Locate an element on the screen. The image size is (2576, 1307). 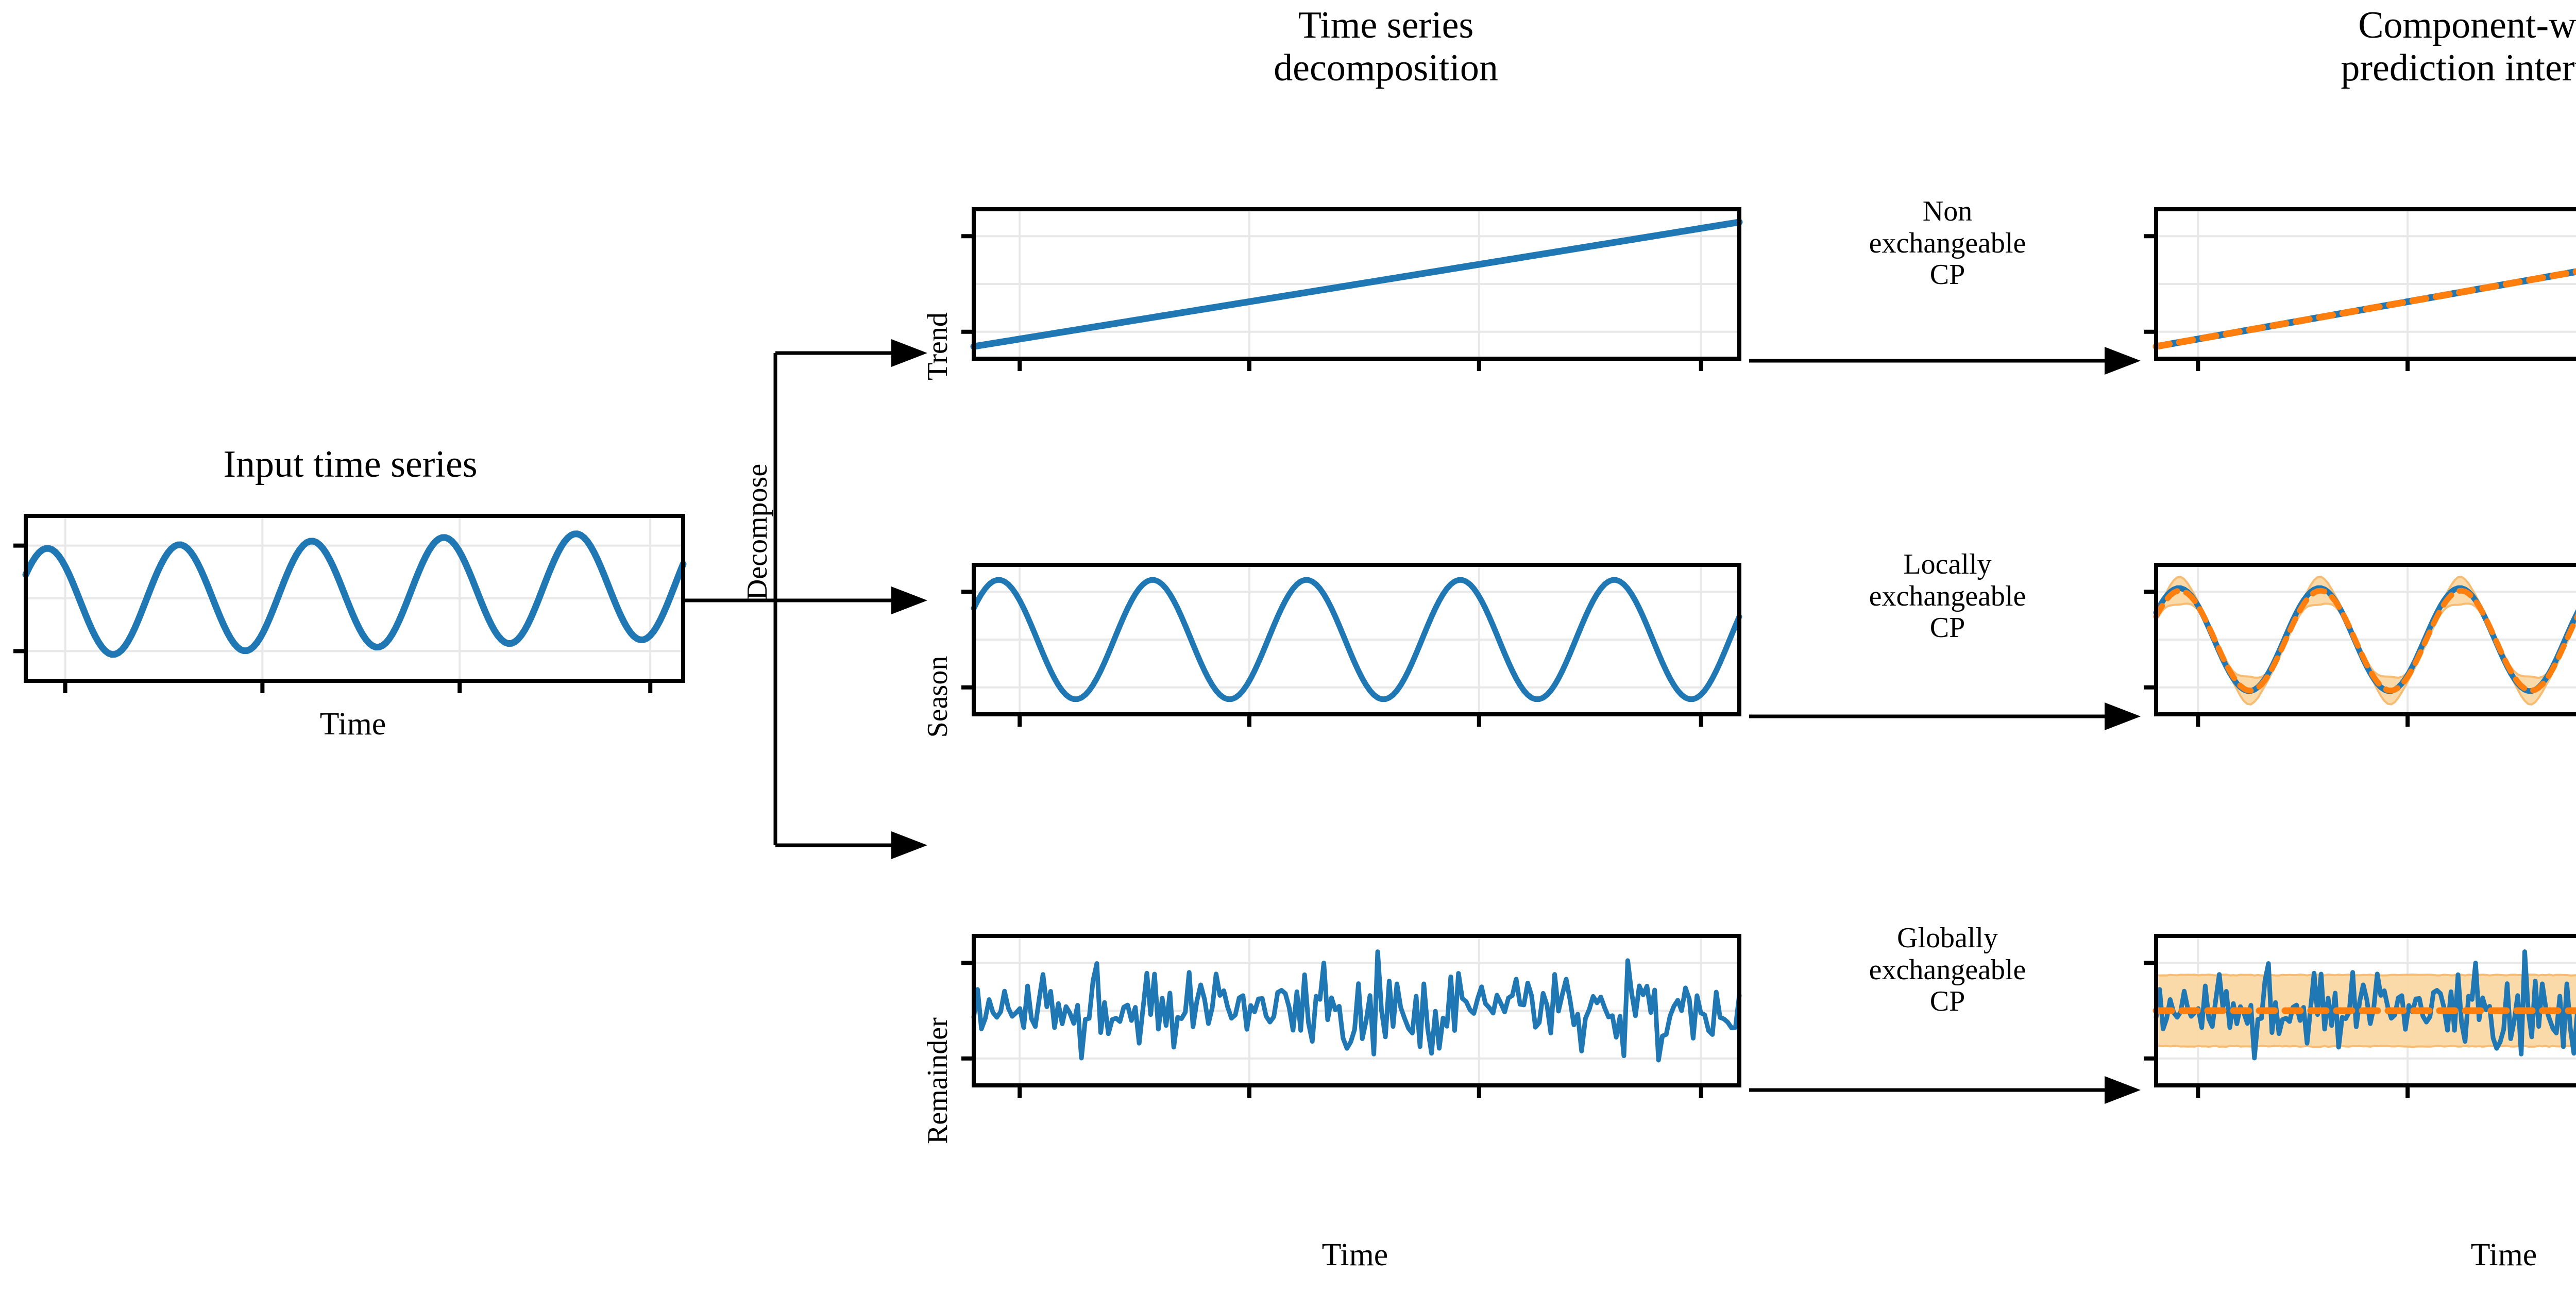
title-input-time-series: Input time series is located at coordinates (350, 464).